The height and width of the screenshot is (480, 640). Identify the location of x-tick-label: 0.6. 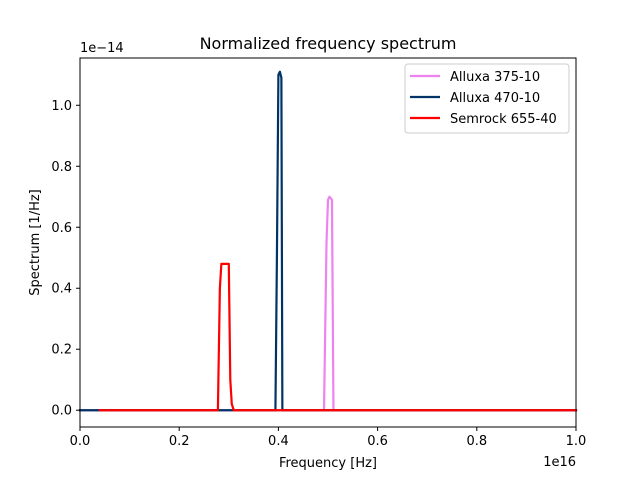
(377, 441).